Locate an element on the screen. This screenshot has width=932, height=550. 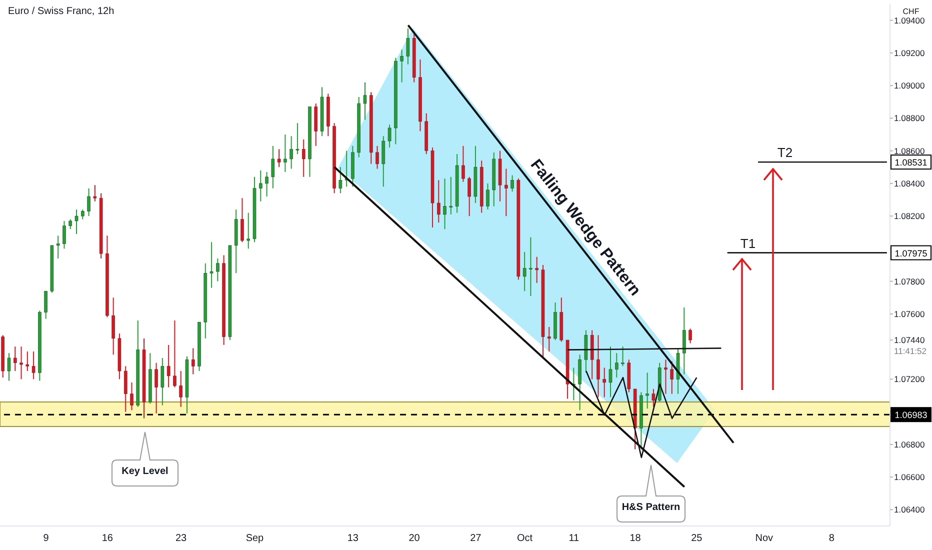
x-tick-label: 11 is located at coordinates (574, 538).